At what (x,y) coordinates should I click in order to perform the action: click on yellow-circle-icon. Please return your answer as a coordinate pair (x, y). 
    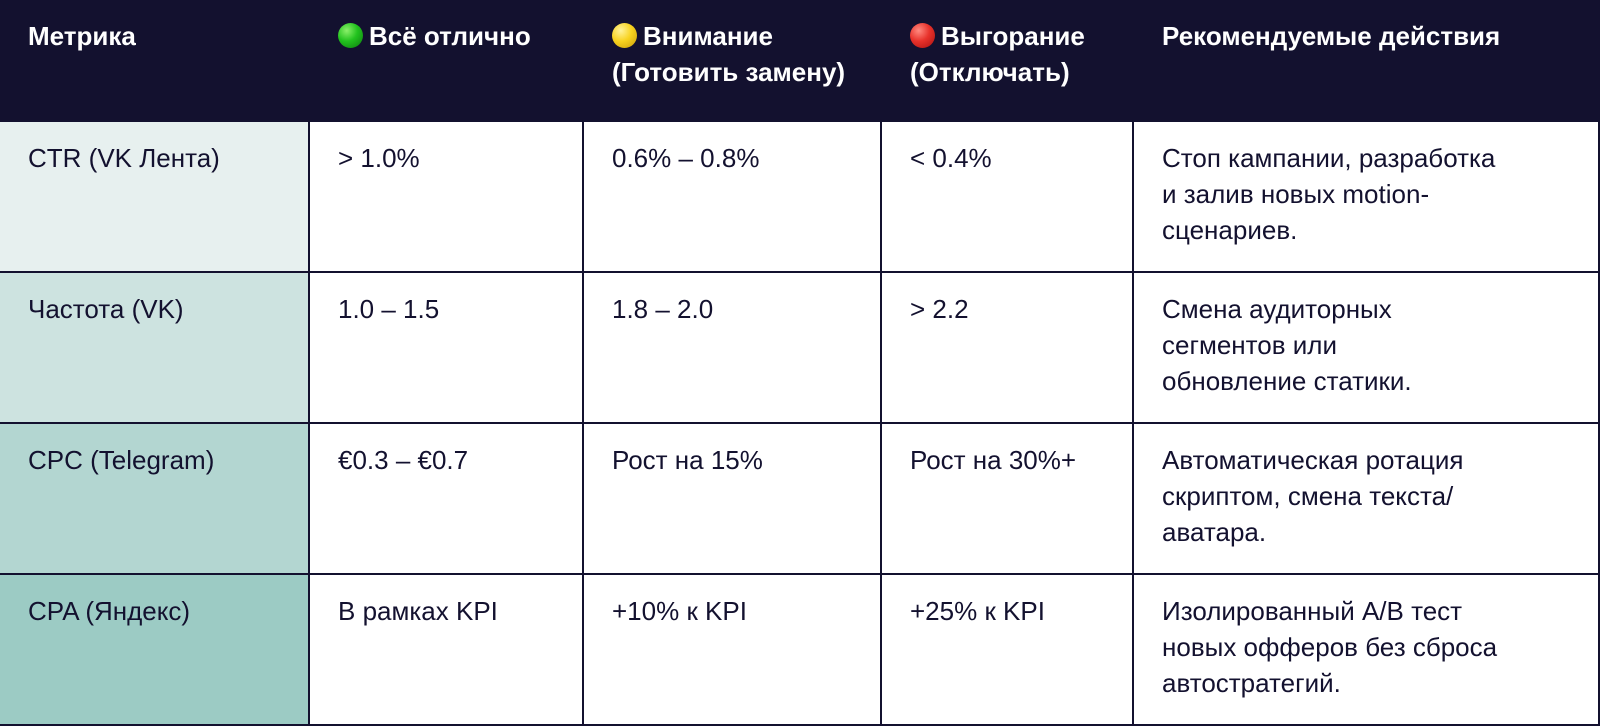
    Looking at the image, I should click on (624, 35).